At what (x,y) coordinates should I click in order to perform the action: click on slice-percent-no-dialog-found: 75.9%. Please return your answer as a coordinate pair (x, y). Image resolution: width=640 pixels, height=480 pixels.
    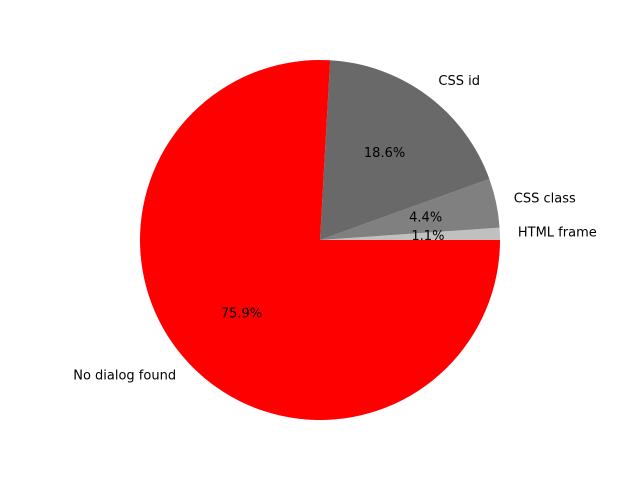
    Looking at the image, I should click on (241, 314).